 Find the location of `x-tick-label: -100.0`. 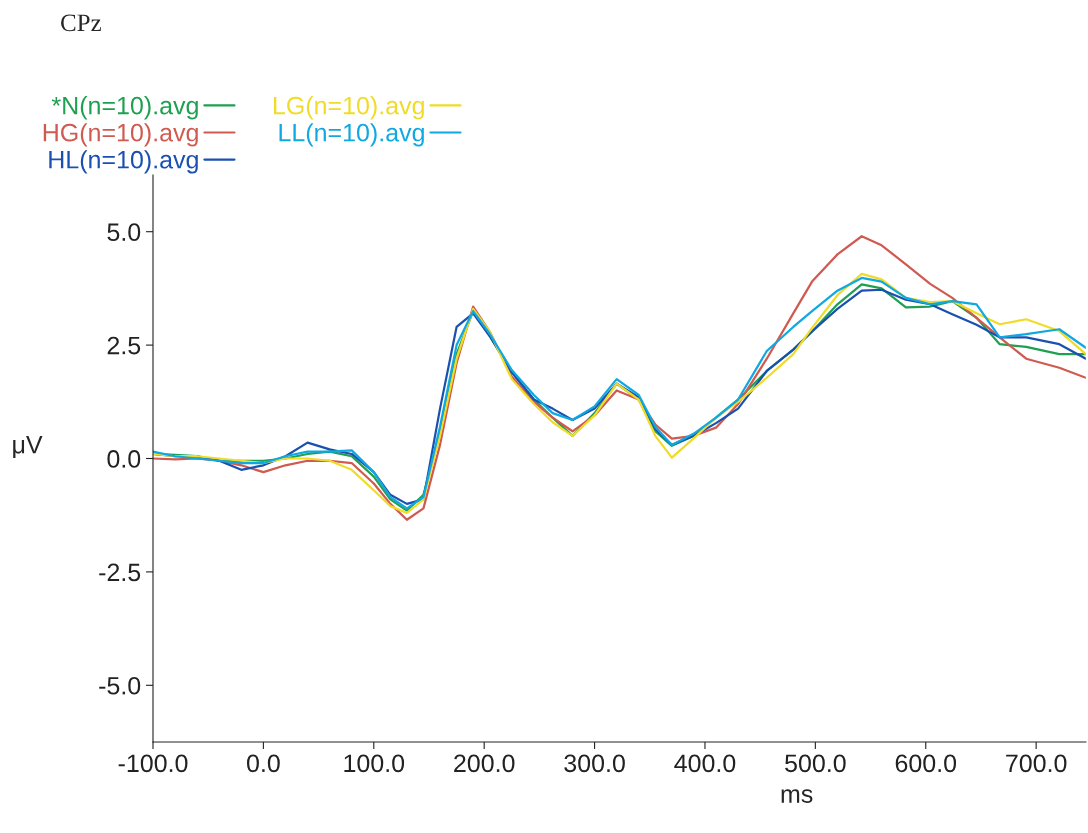

x-tick-label: -100.0 is located at coordinates (153, 763).